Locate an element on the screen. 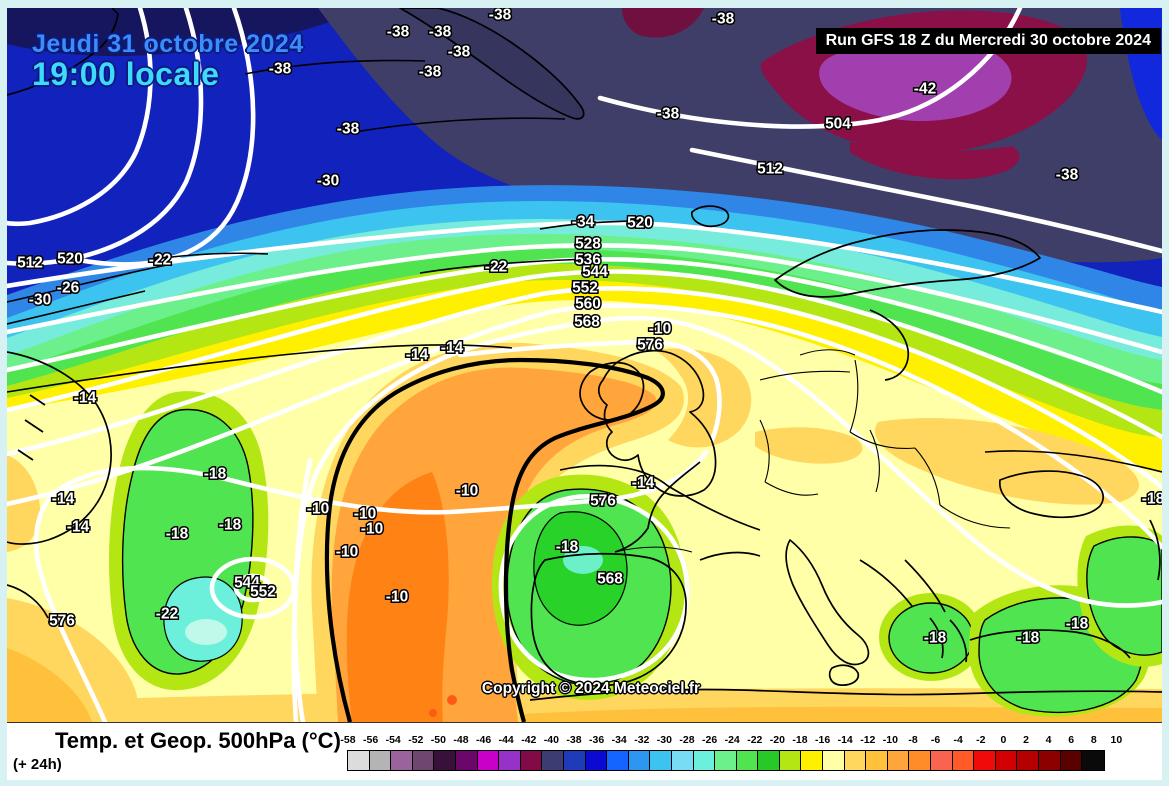  scale-tick-label: -12 is located at coordinates (868, 740).